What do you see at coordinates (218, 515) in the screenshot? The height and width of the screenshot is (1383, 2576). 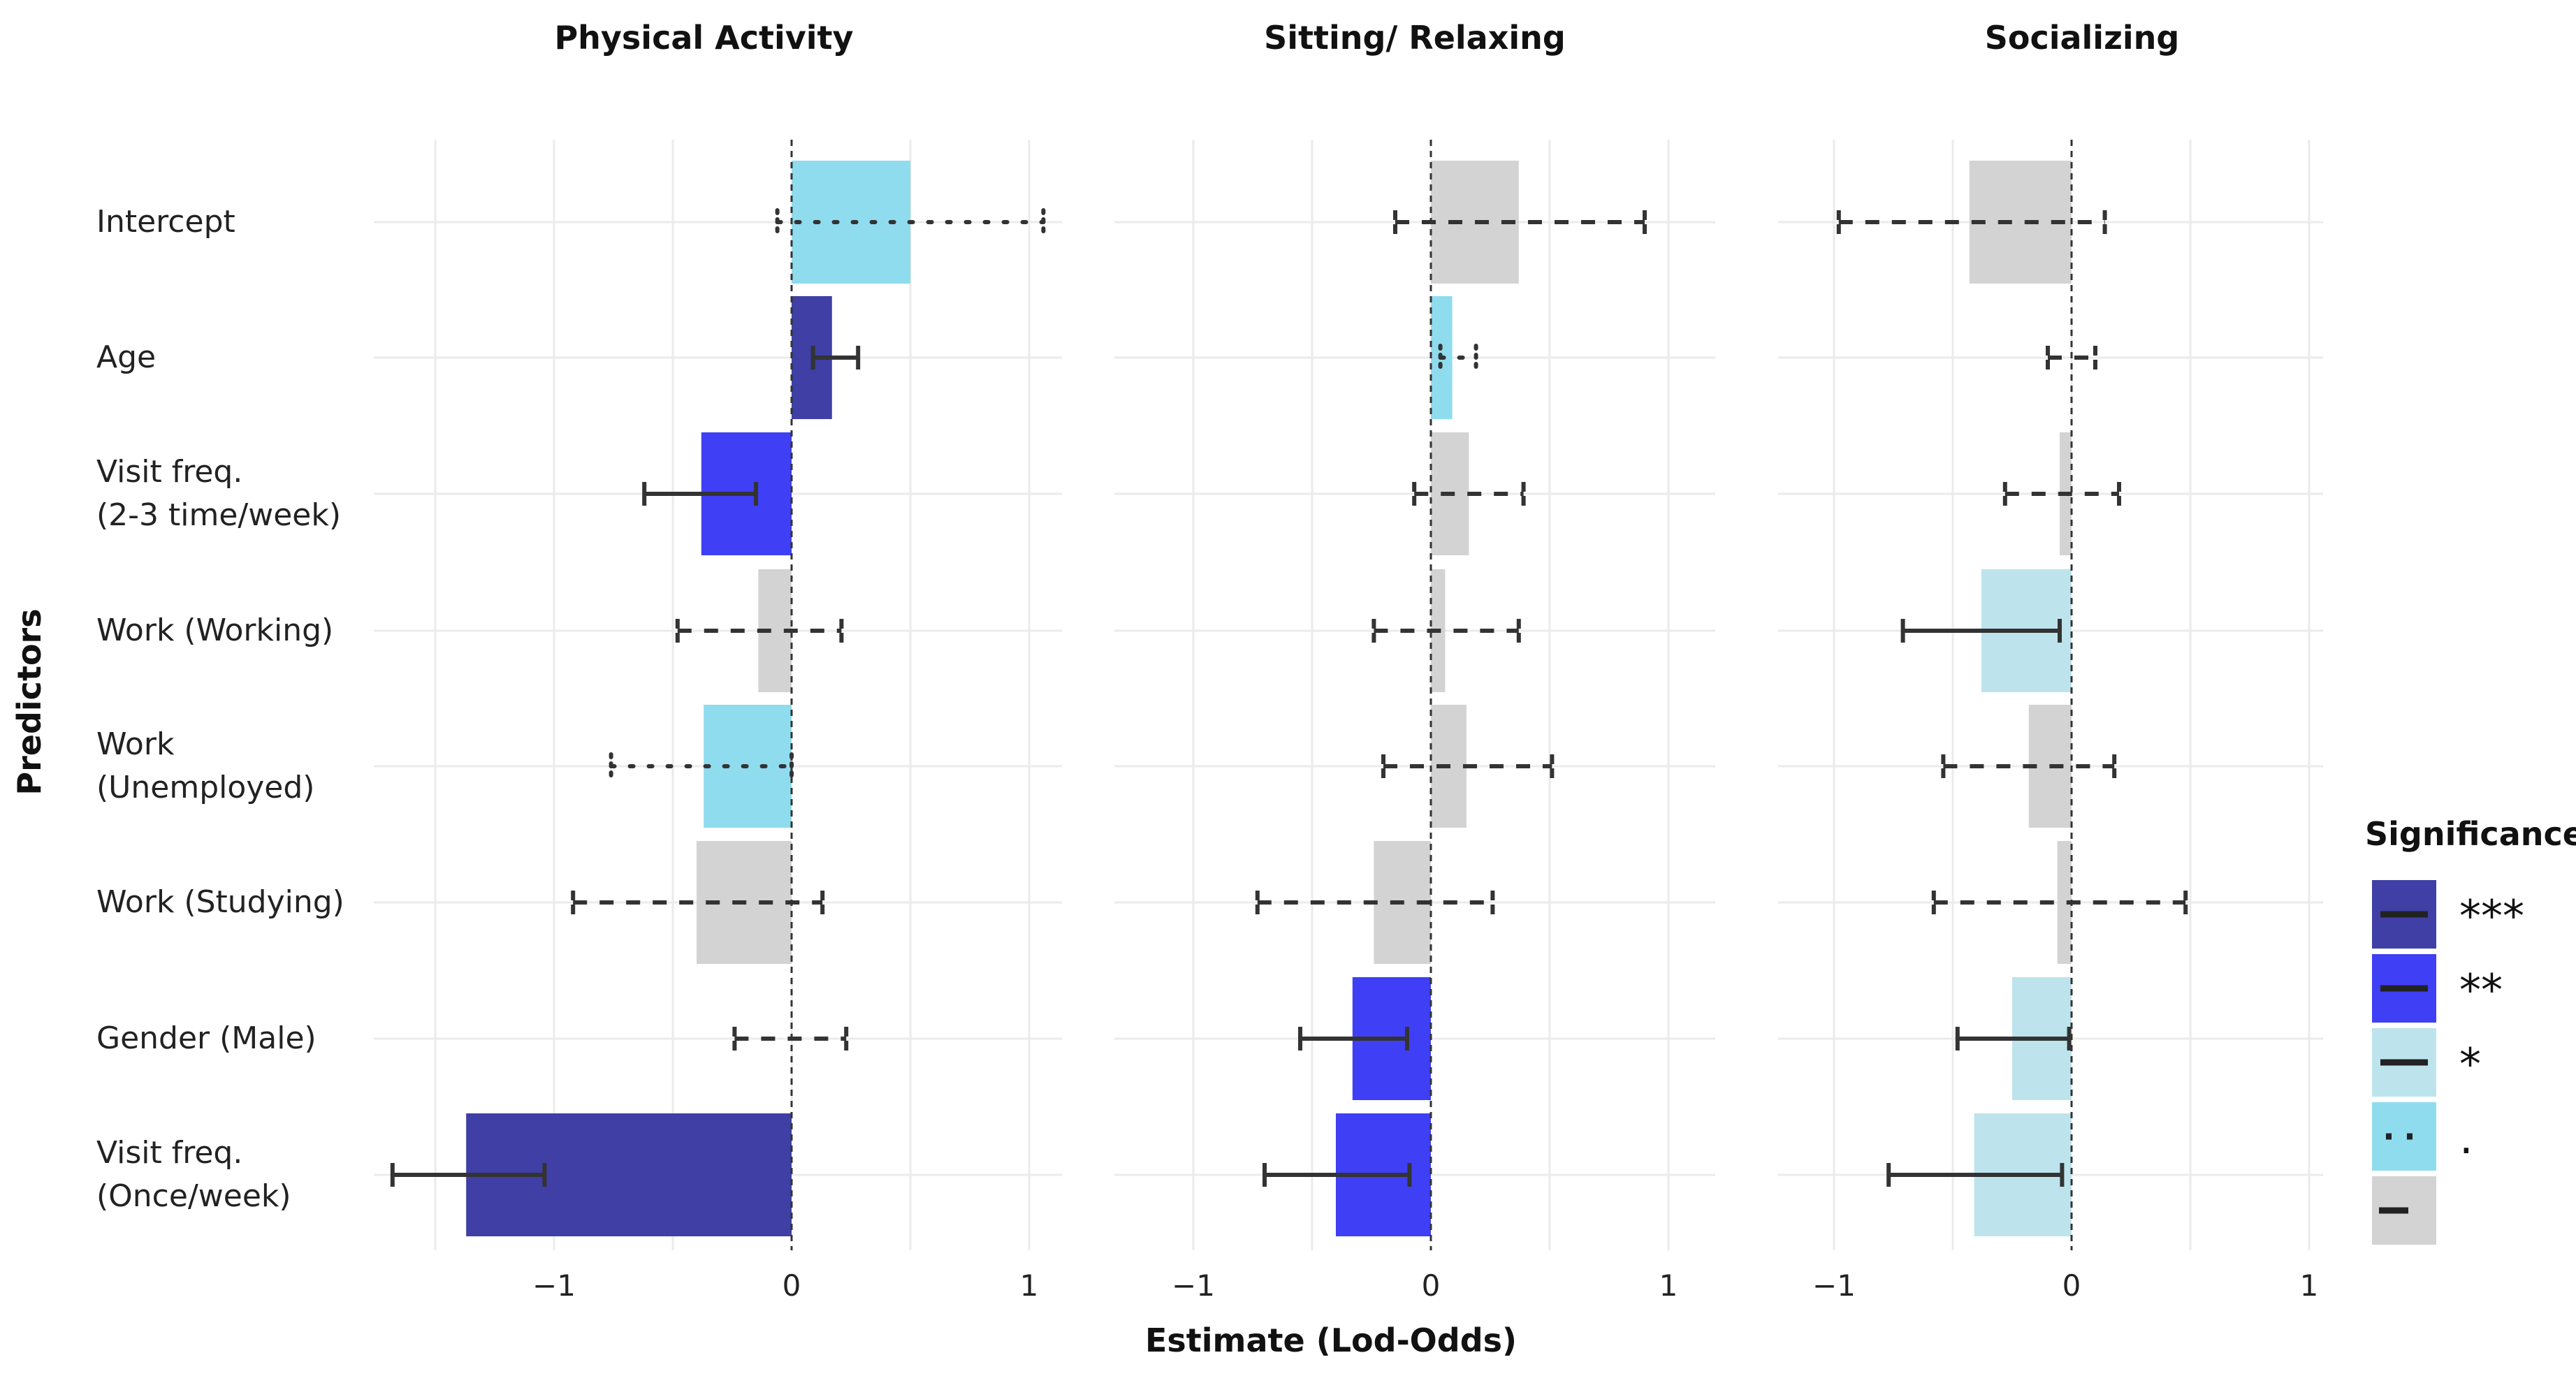 I see `y-tick-label-line: (2-3 time/week)` at bounding box center [218, 515].